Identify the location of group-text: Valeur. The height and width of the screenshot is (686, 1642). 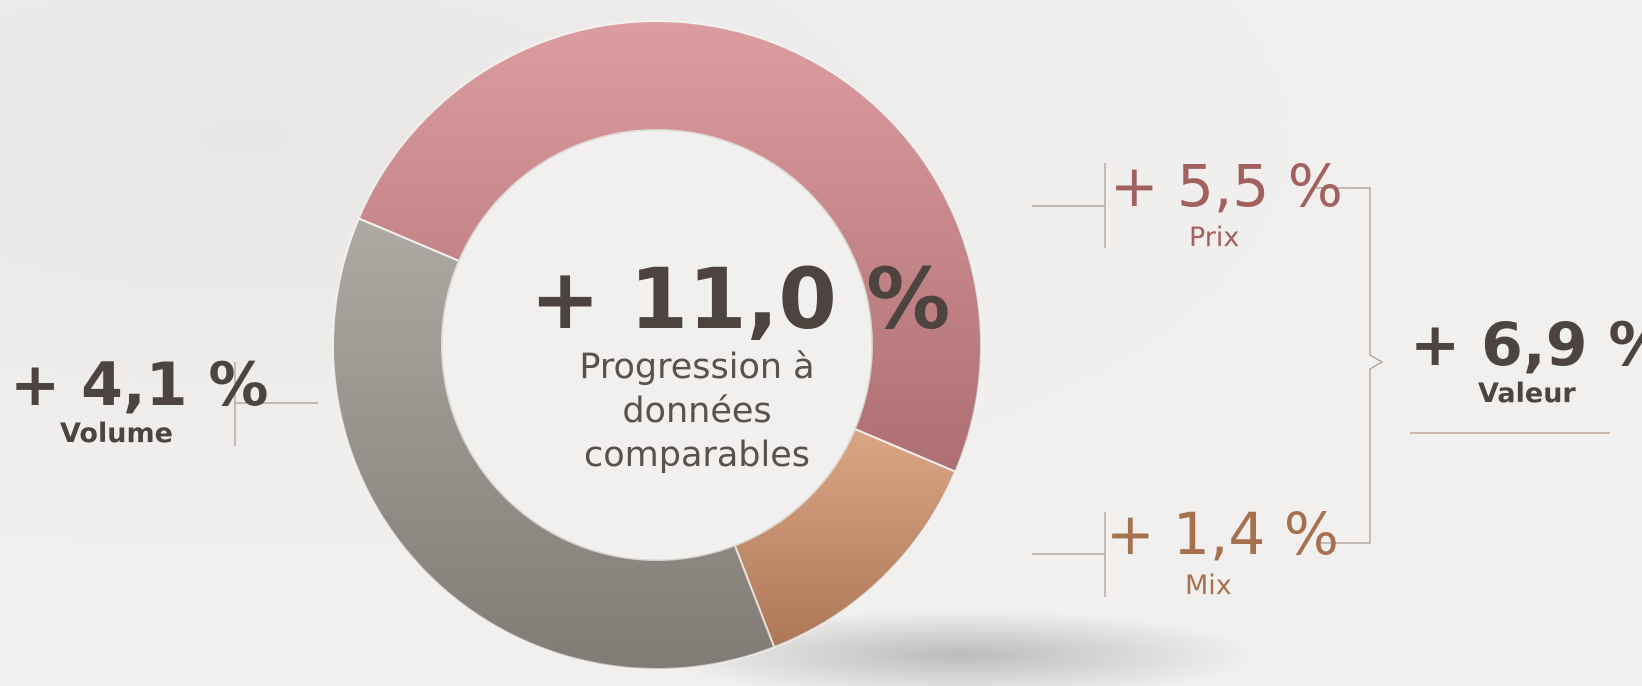
(1527, 393).